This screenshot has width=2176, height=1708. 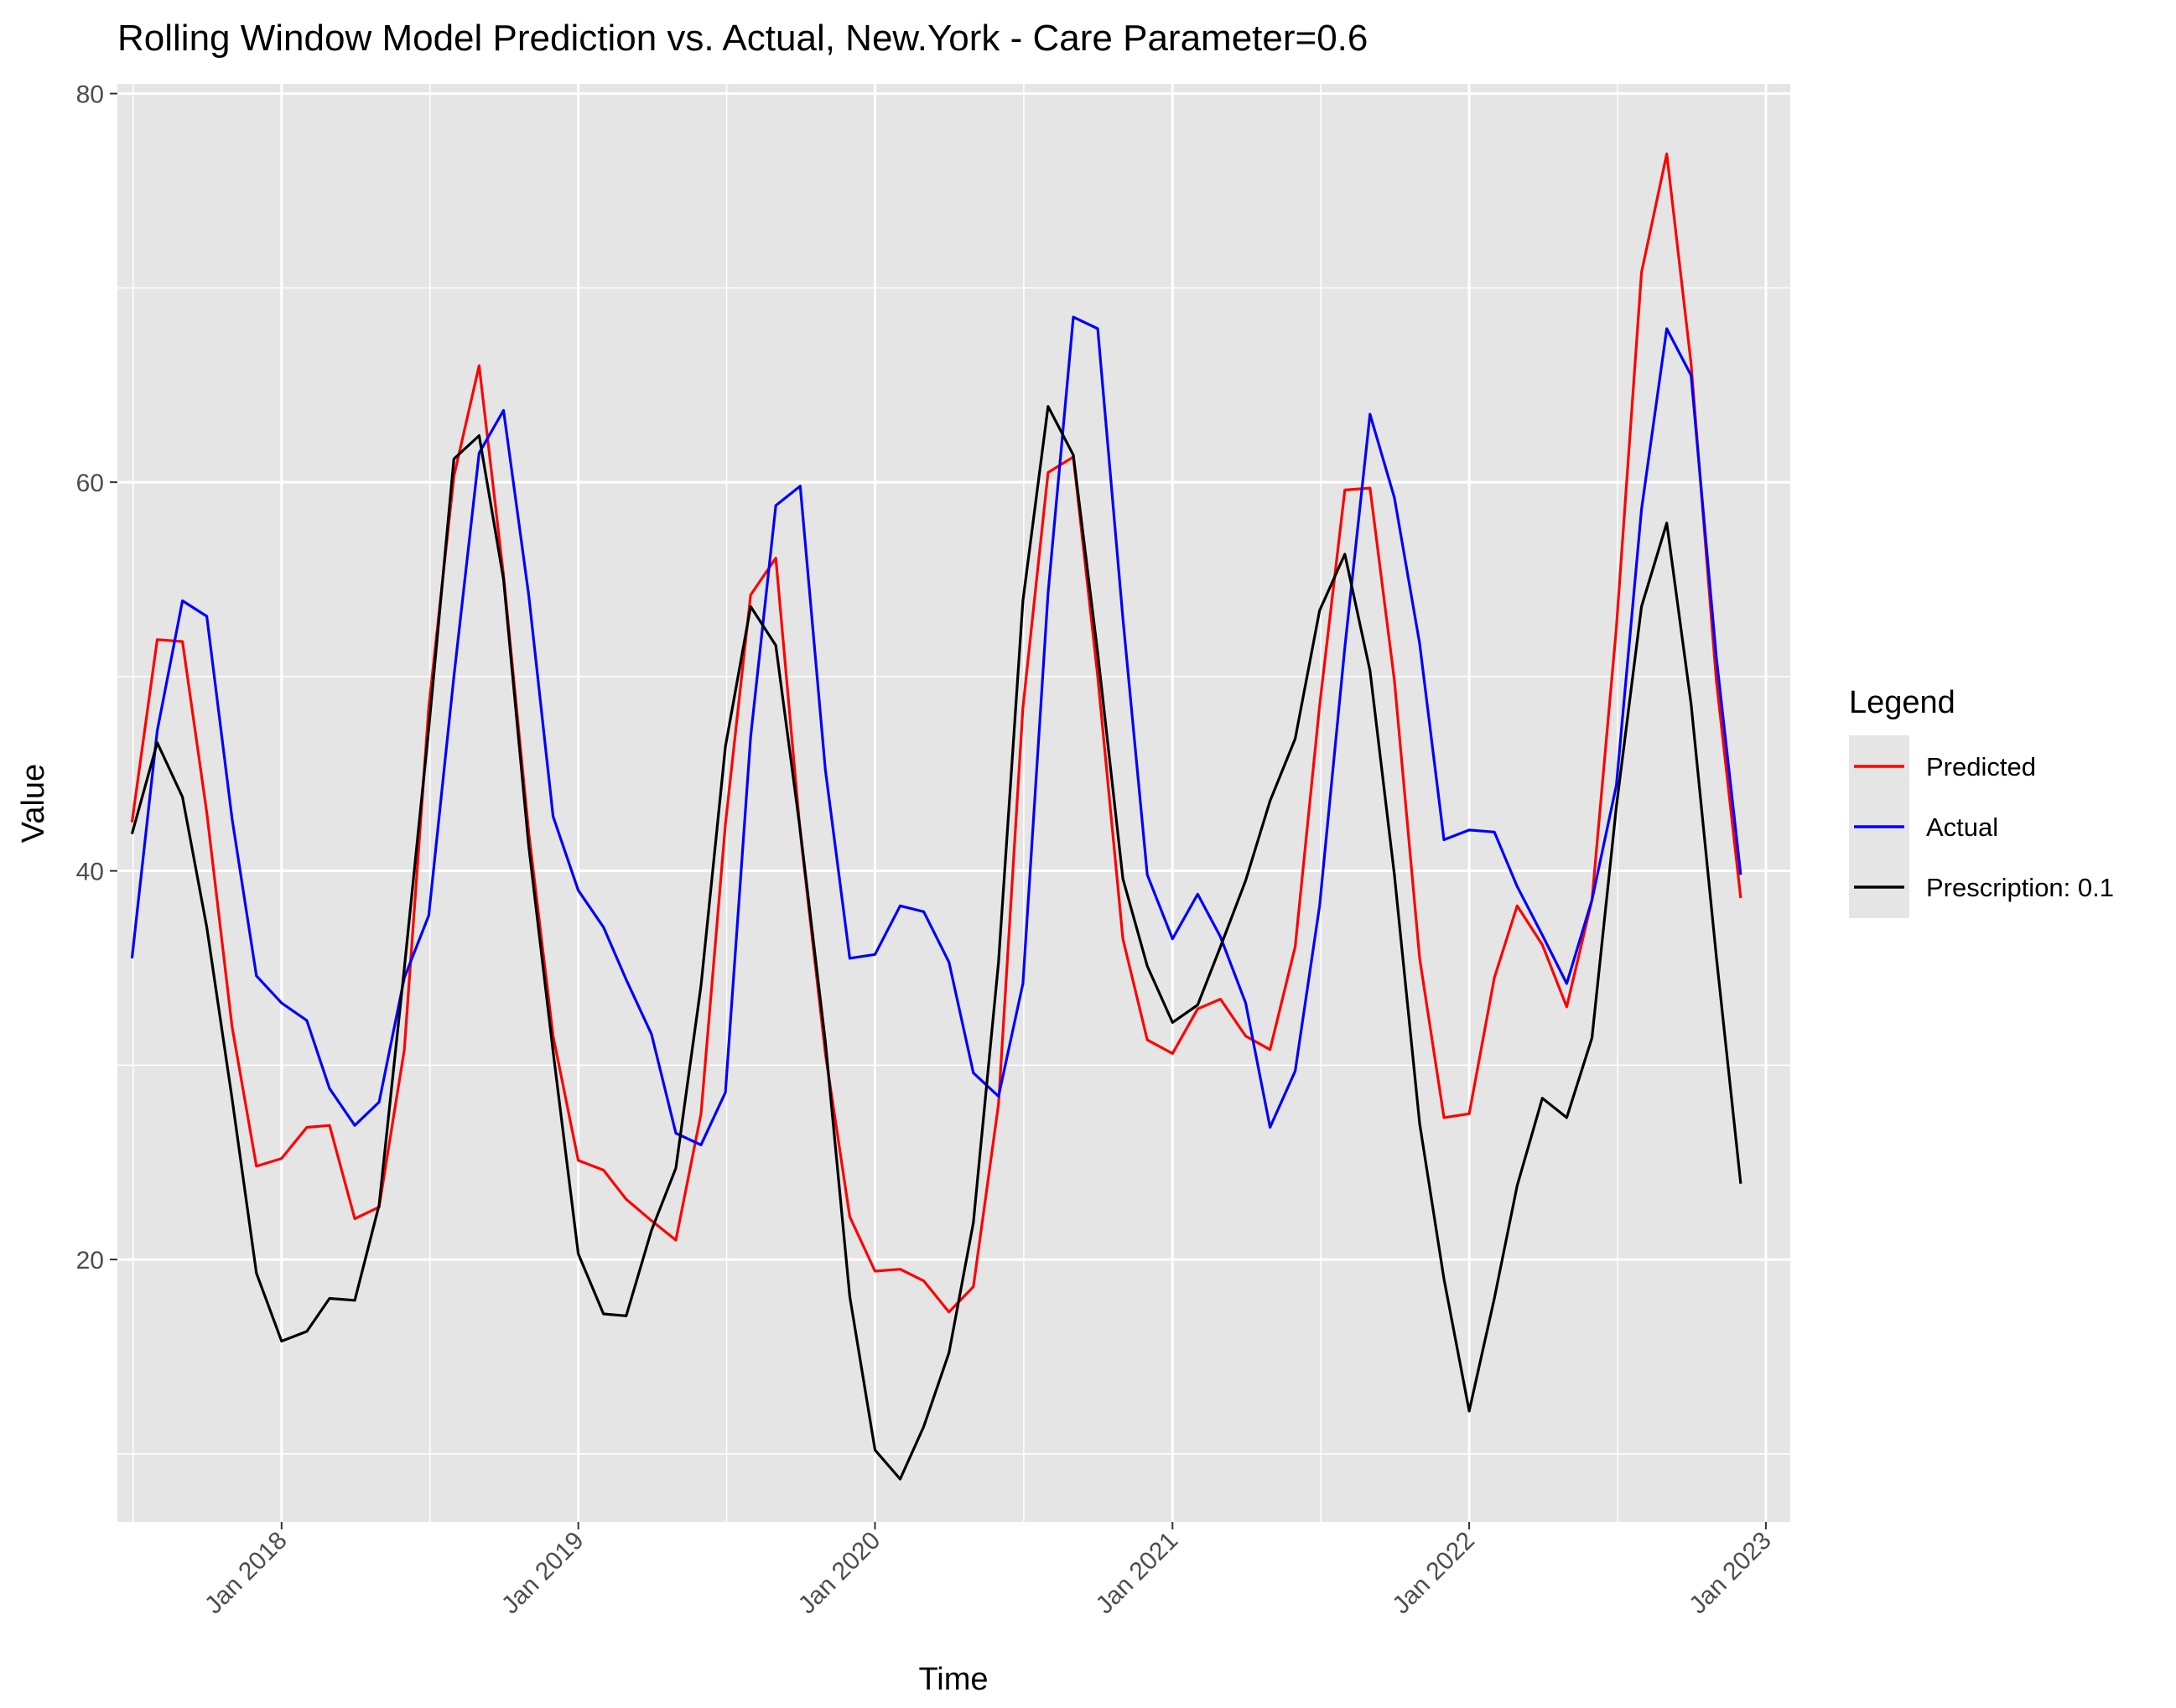 What do you see at coordinates (1981, 802) in the screenshot?
I see `legend: Legend Predicted Actual Prescription: 0.1` at bounding box center [1981, 802].